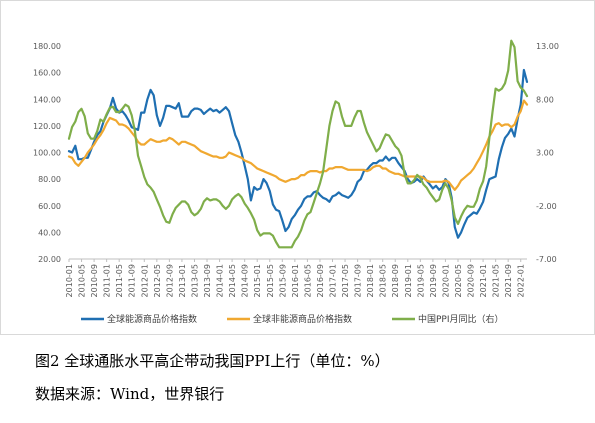 The image size is (595, 423). Describe the element at coordinates (169, 280) in the screenshot. I see `x-tick-label: 2012-09` at that location.